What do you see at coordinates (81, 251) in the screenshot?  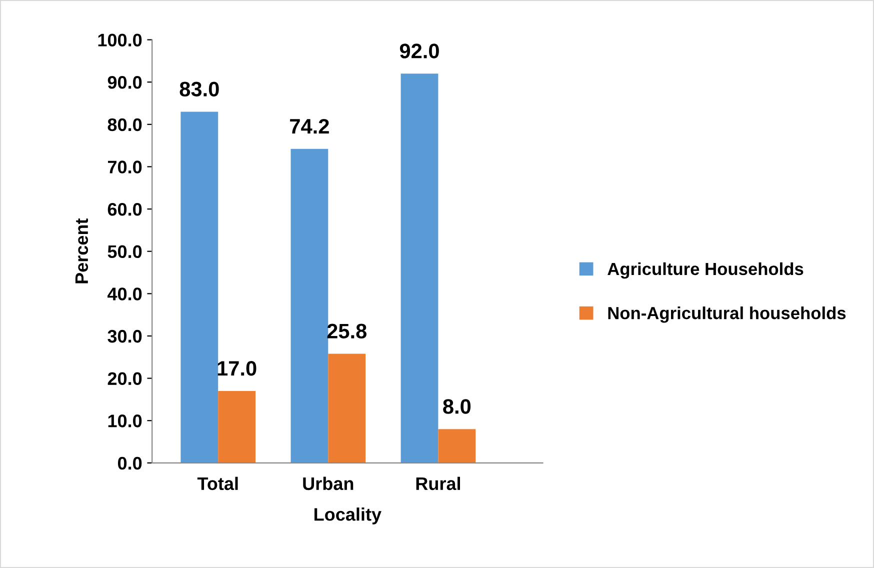 I see `y-axis-title: Percent` at bounding box center [81, 251].